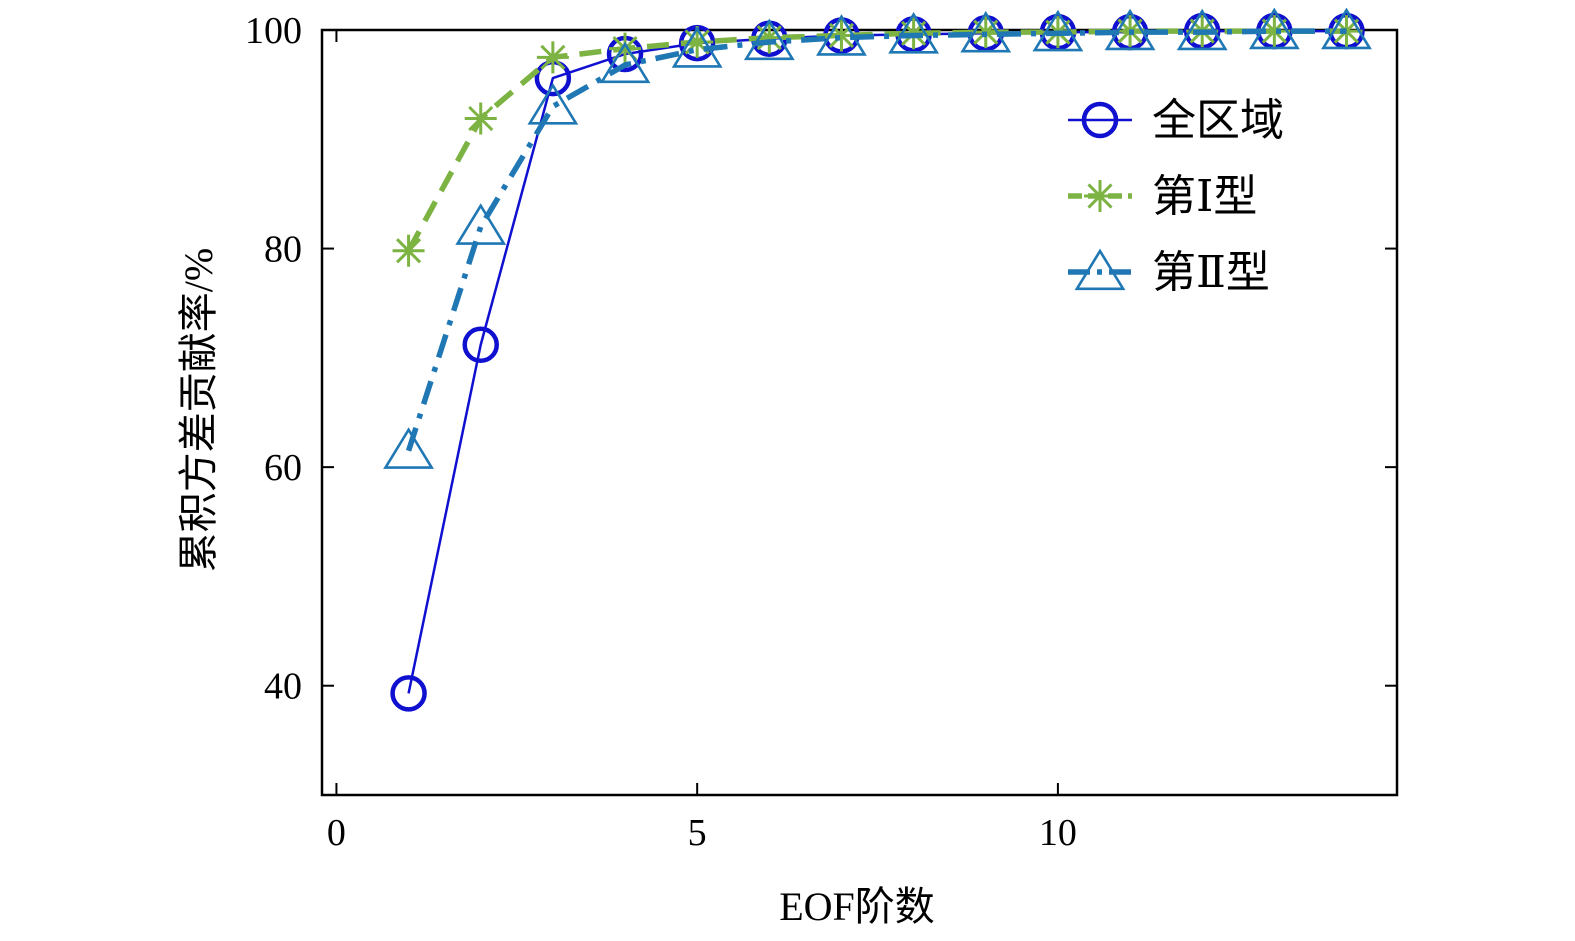  I want to click on legend-entry: 第Ⅰ型, so click(1162, 196).